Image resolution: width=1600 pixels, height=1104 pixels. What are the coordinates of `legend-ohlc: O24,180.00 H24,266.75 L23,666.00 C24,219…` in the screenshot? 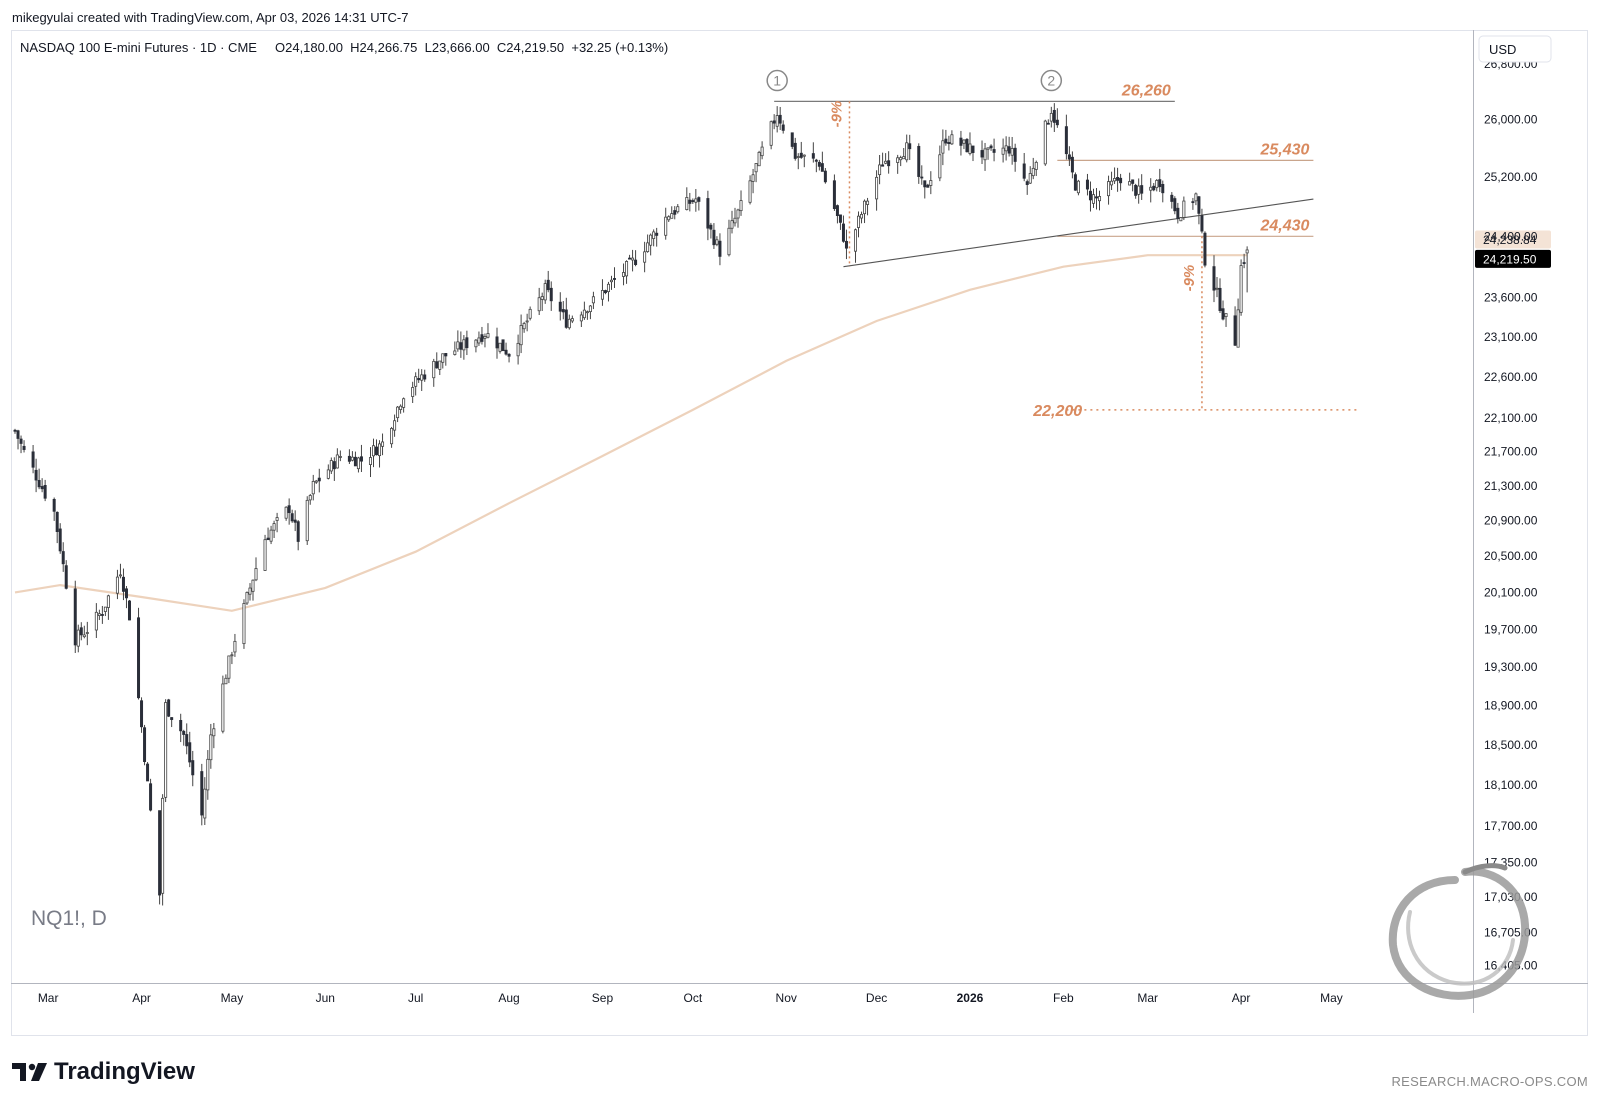 It's located at (471, 47).